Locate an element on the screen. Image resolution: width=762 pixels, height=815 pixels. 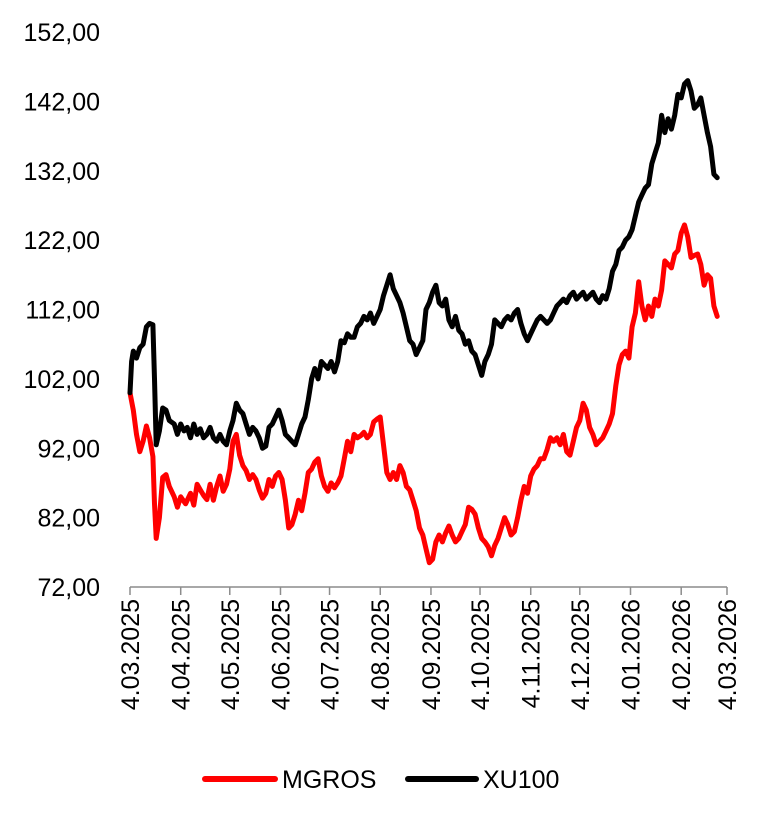
x-tick-label: 4.01.2026 is located at coordinates (631, 654).